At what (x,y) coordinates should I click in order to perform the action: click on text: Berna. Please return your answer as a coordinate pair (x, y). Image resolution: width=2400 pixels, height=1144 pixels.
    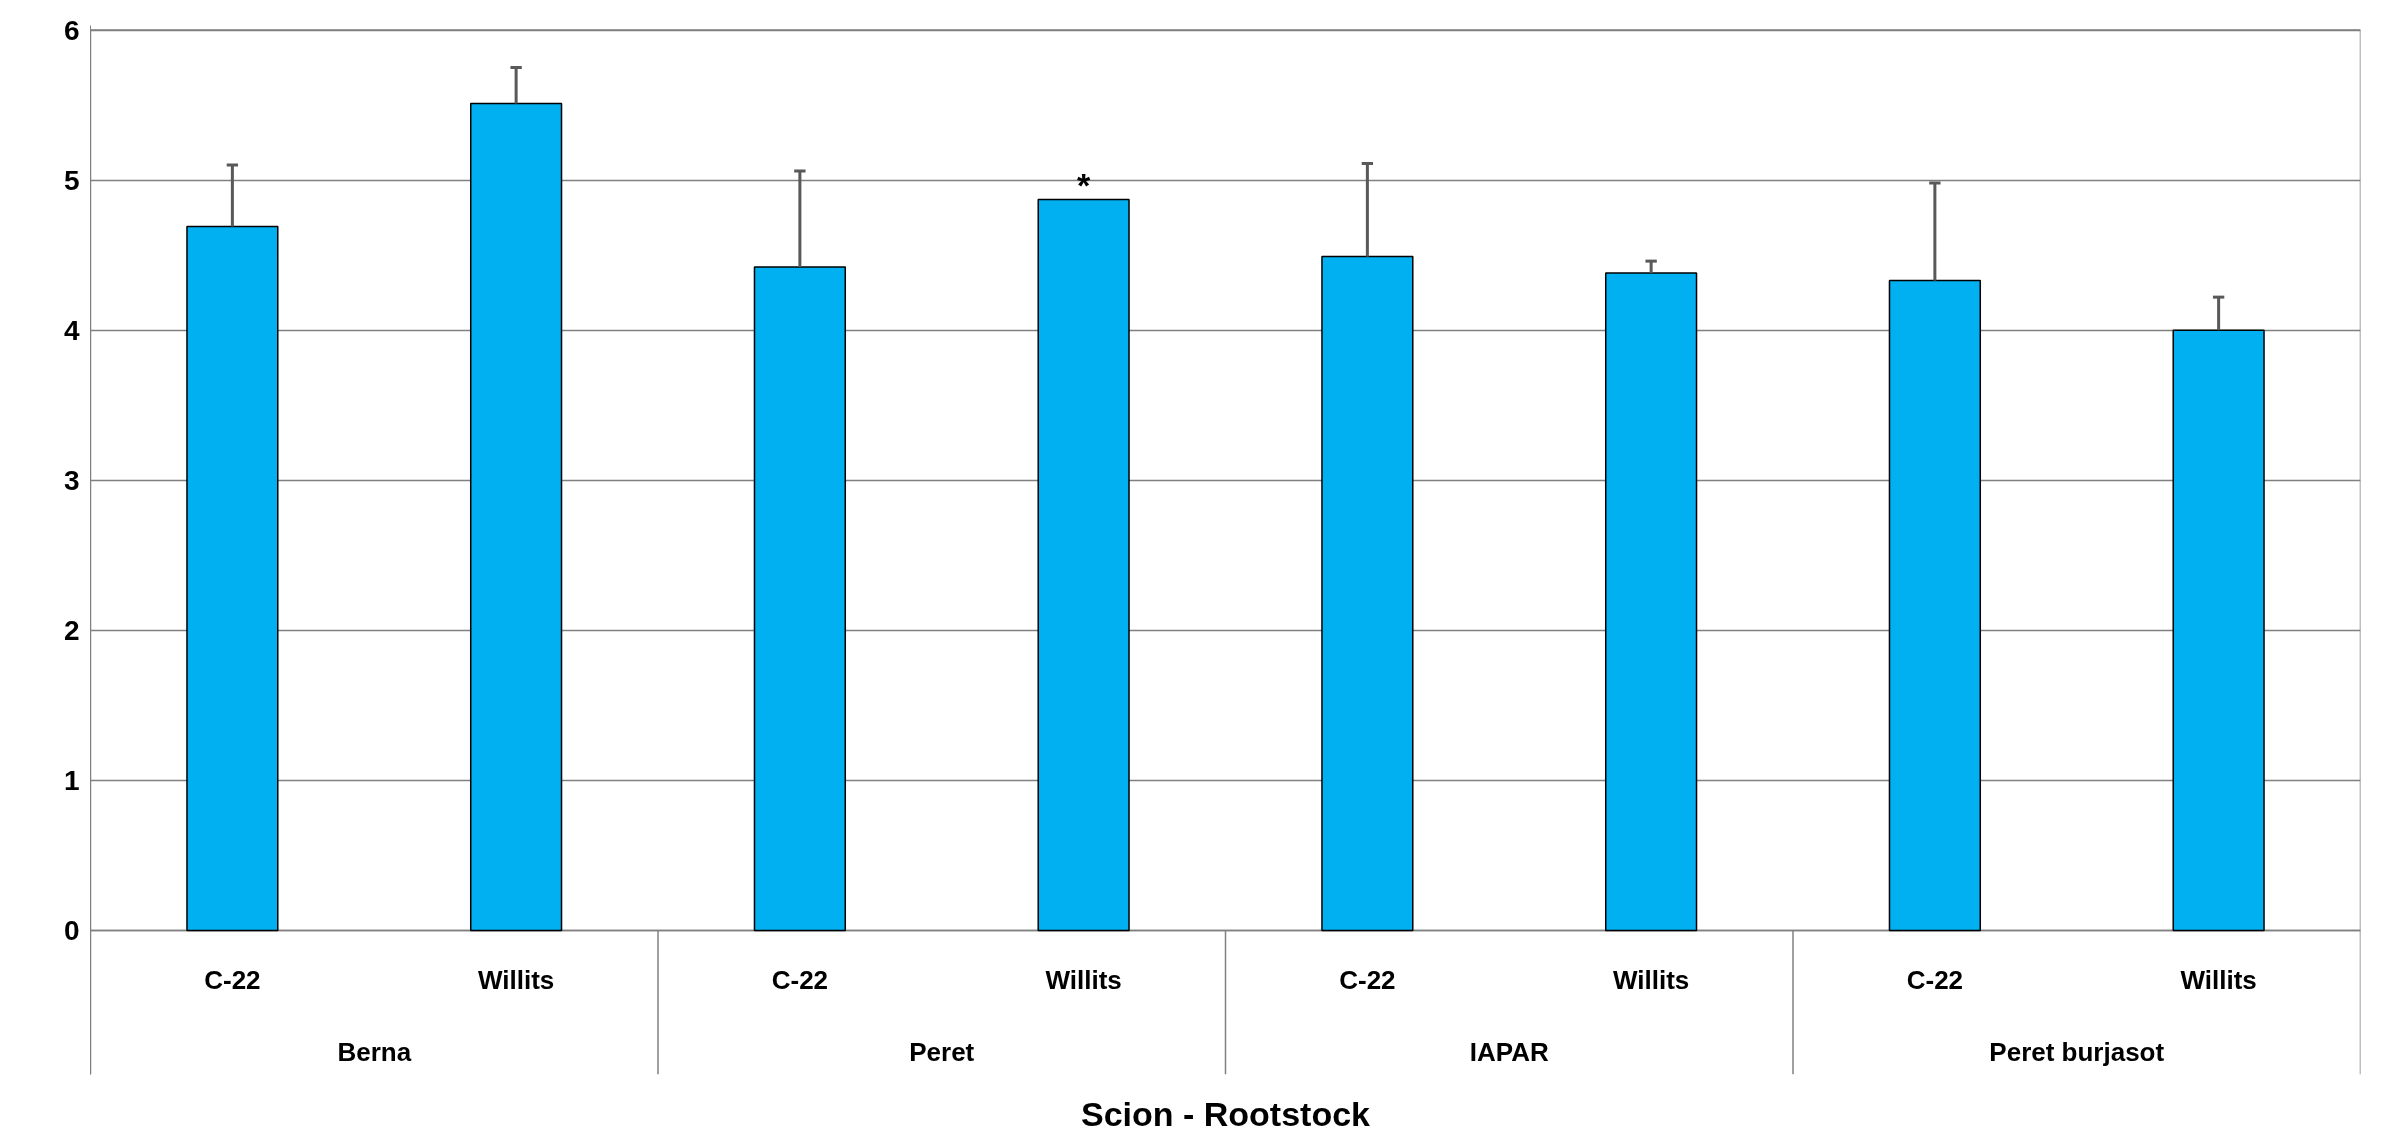
    Looking at the image, I should click on (374, 1051).